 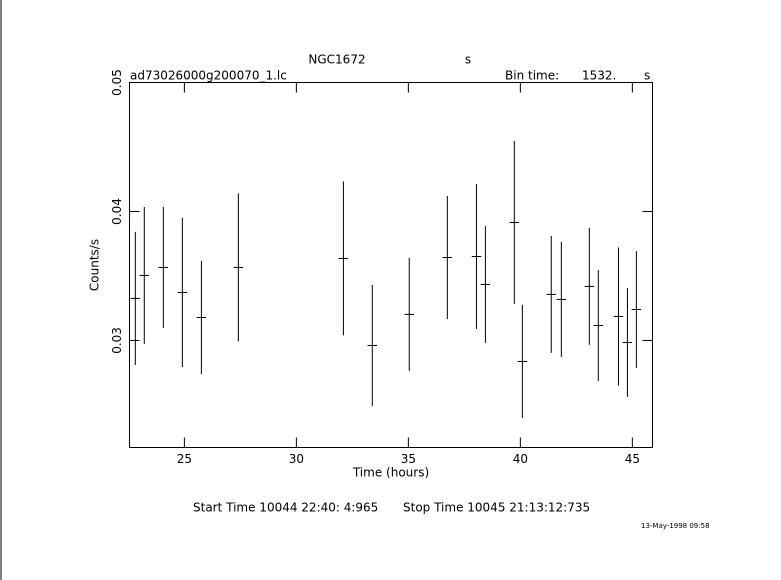 I want to click on x-tick-label: 30, so click(x=296, y=459).